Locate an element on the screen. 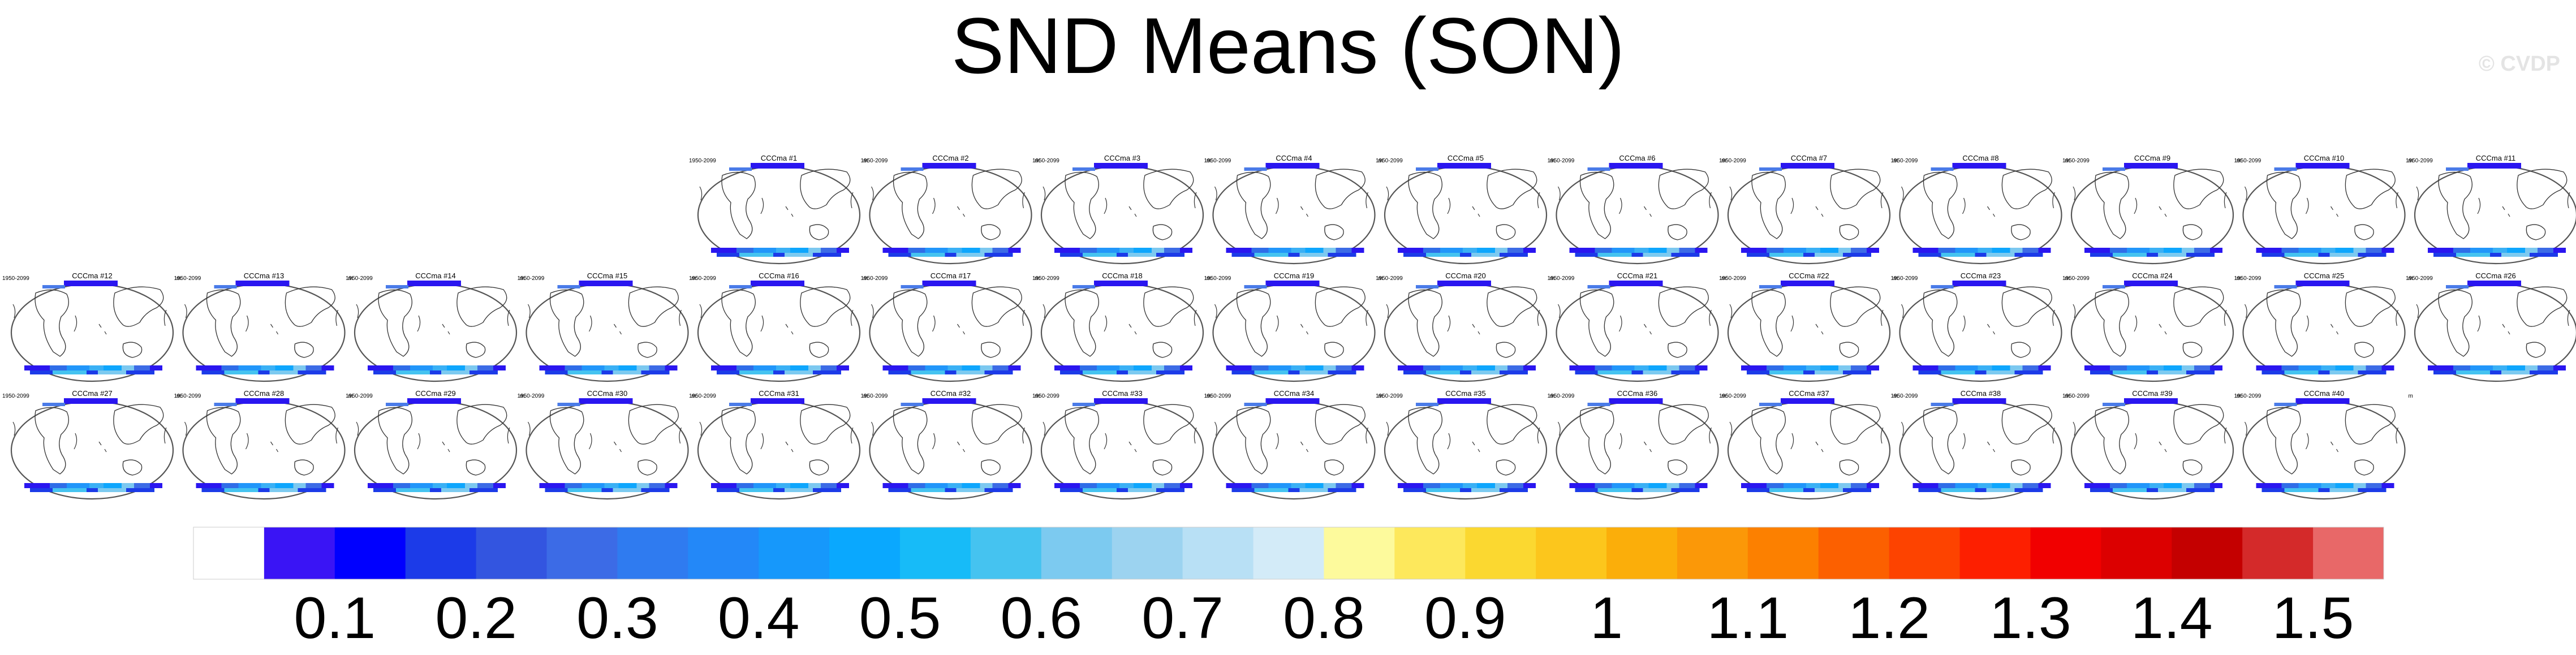 This screenshot has width=2576, height=655. panel-title: CCCma #27 is located at coordinates (92, 393).